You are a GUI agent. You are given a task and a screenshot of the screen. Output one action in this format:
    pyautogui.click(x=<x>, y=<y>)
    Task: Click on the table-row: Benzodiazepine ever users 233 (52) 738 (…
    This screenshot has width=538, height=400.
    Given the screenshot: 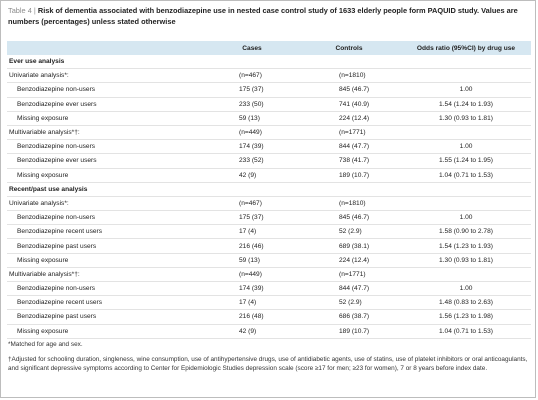 What is the action you would take?
    pyautogui.click(x=269, y=161)
    